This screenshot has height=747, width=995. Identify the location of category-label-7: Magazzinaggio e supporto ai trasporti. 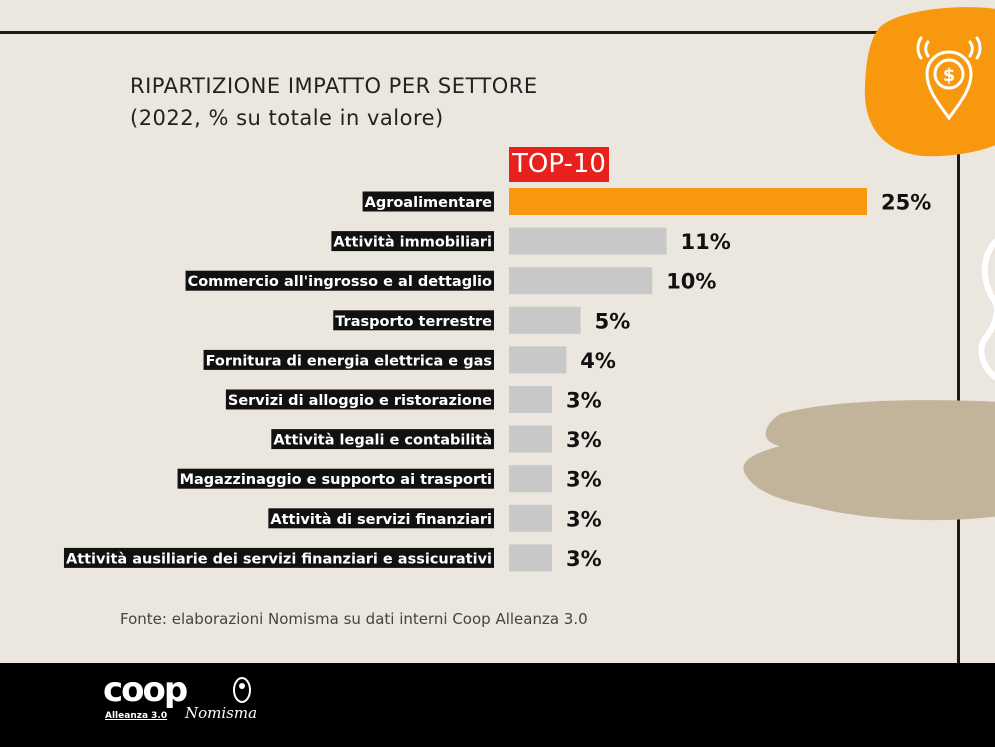
(335, 478).